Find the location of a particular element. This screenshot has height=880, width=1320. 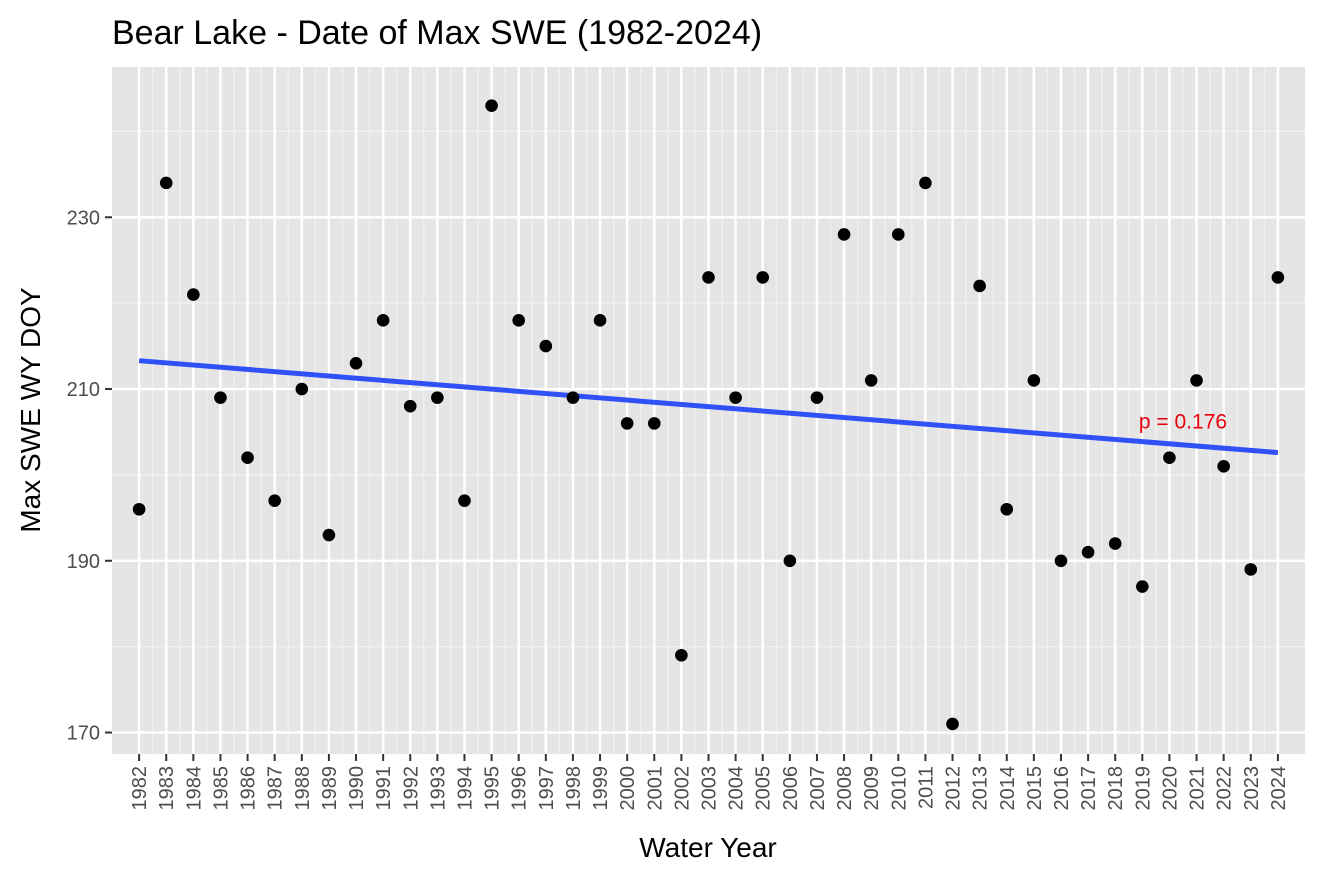

x-tick-label: 2015 is located at coordinates (1035, 788).